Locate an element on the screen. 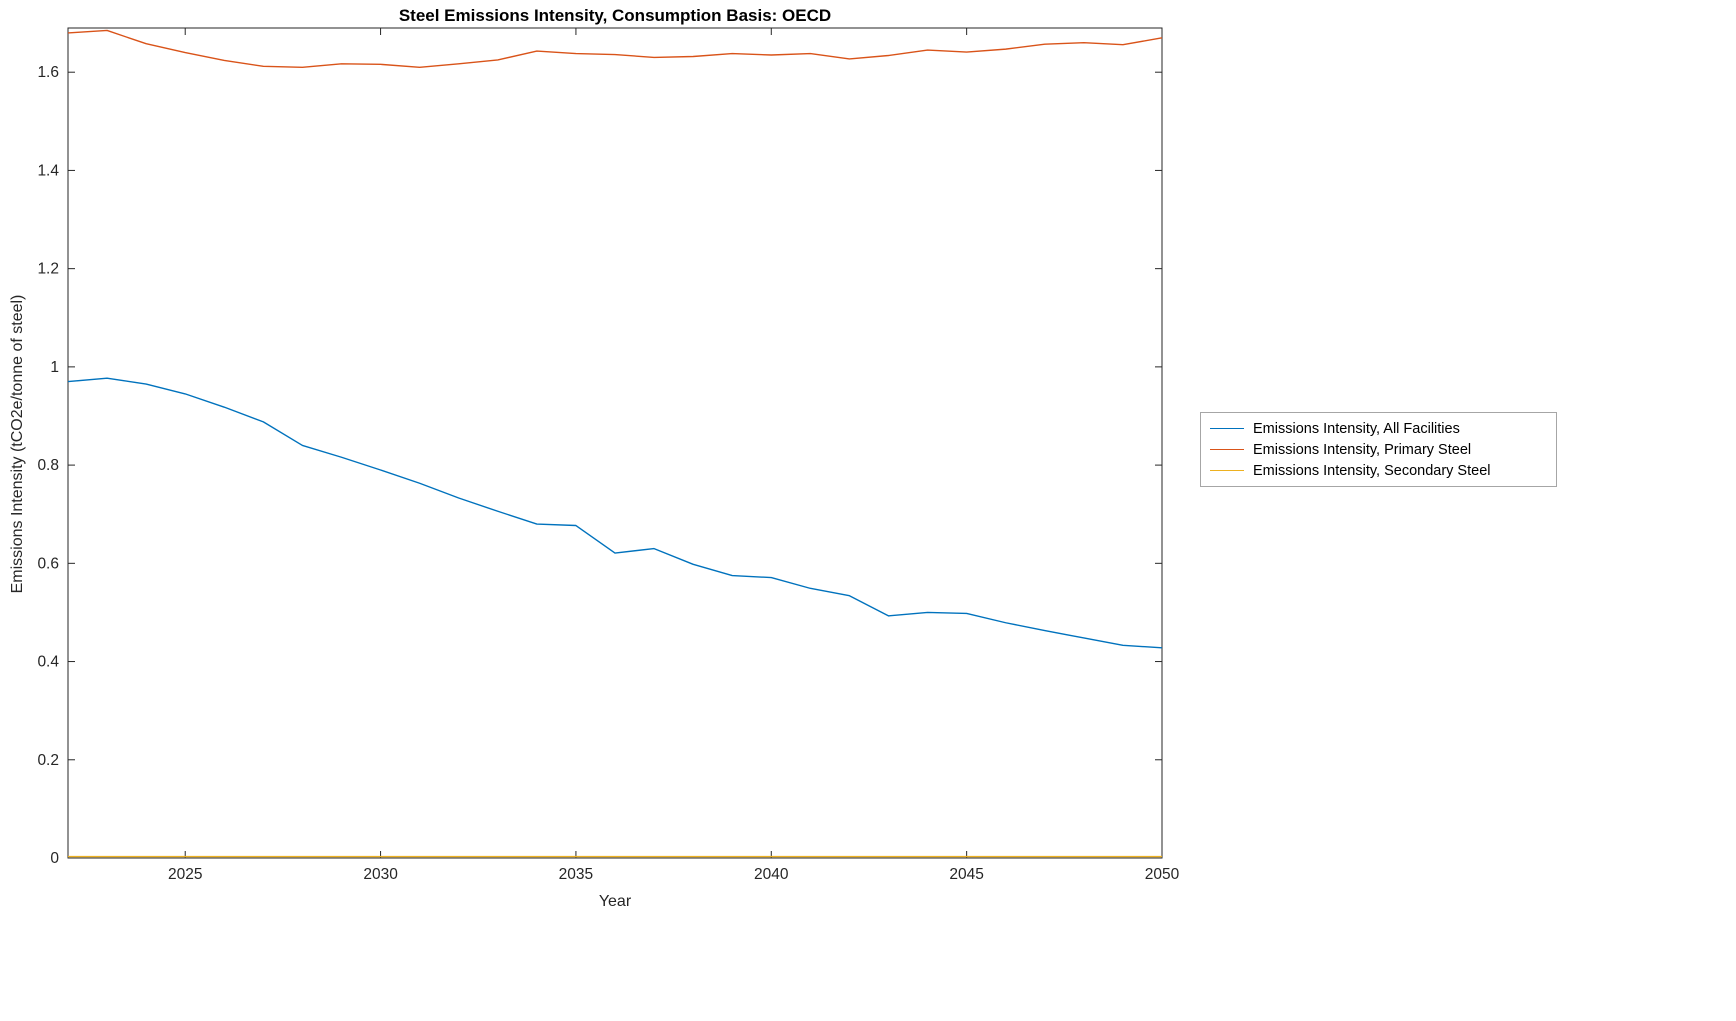 The image size is (1736, 1021). legend-item: Emissions Intensity, Primary Steel is located at coordinates (1378, 449).